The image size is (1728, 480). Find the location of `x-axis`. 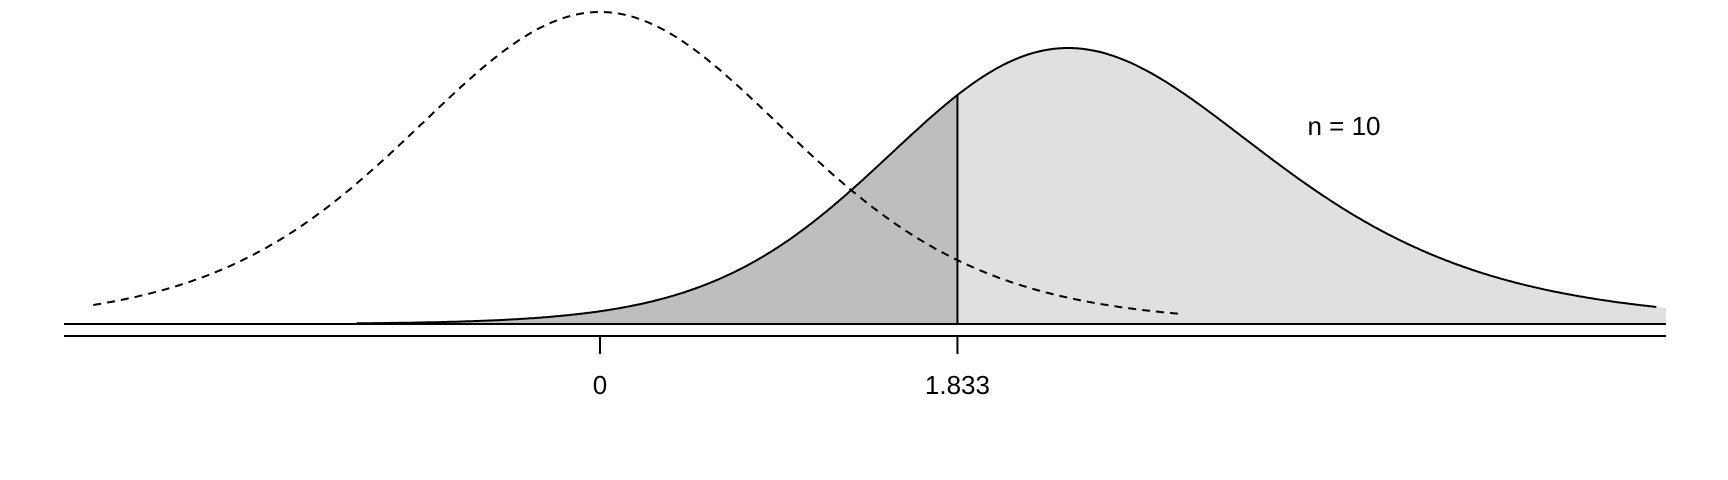

x-axis is located at coordinates (865, 330).